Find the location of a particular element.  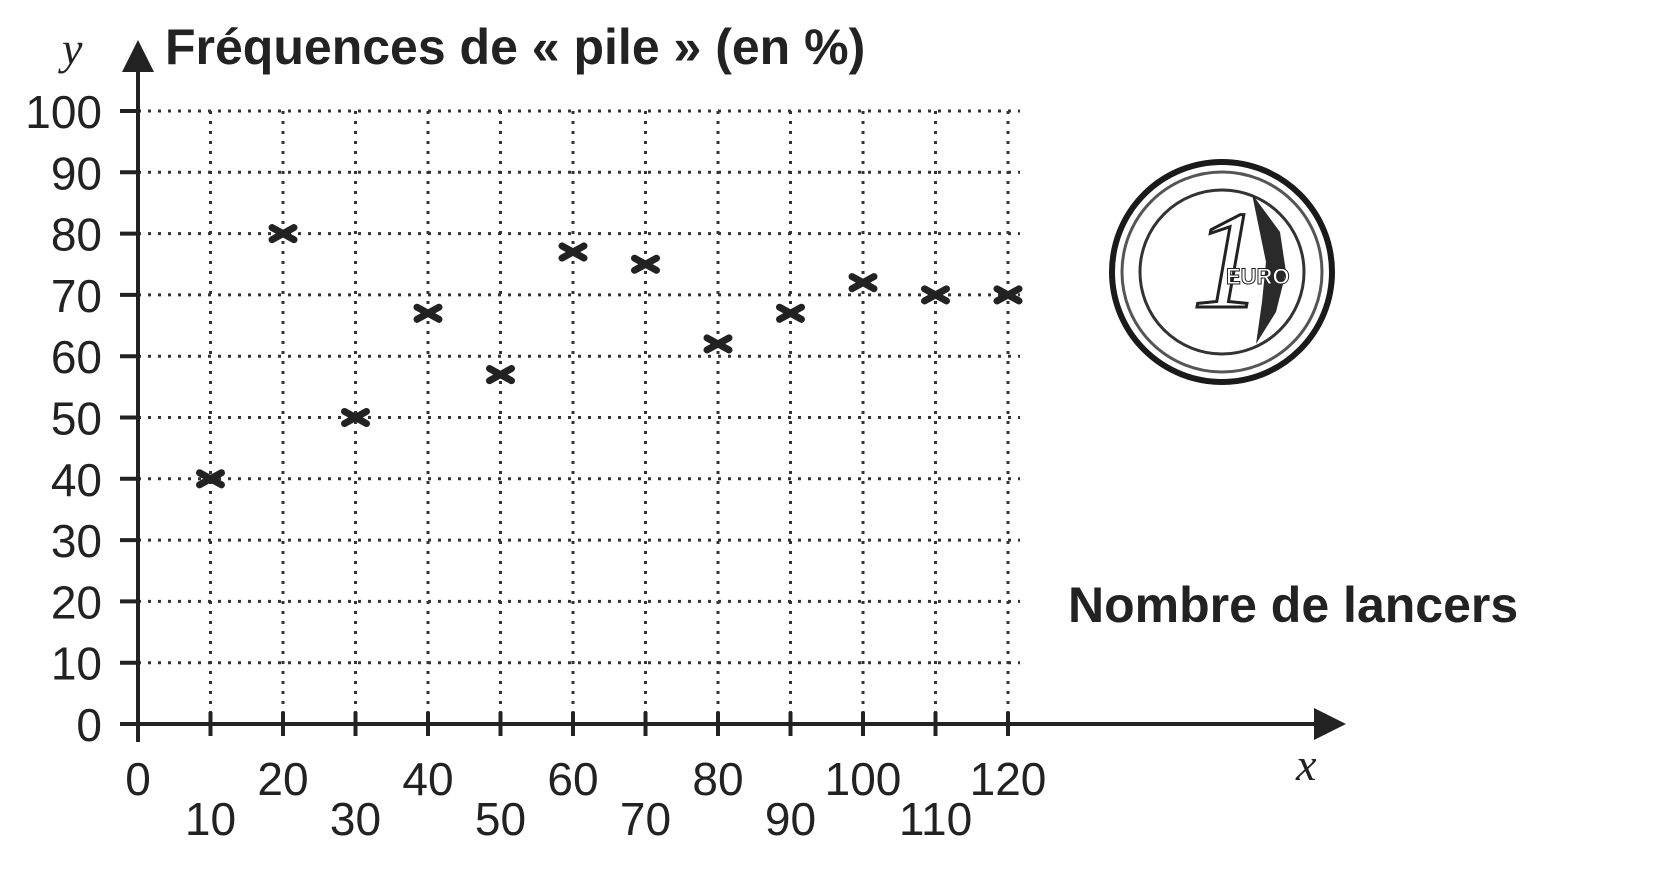

y-tick-label: 40 is located at coordinates (76, 480).